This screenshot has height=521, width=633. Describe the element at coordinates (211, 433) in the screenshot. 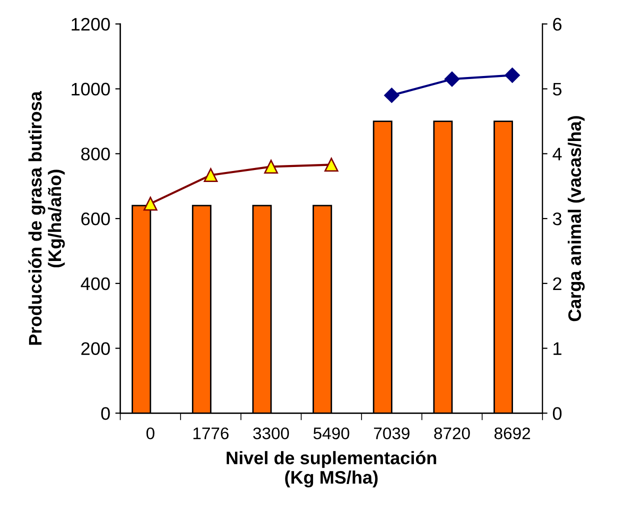

I see `x-tick-label: 1776` at that location.